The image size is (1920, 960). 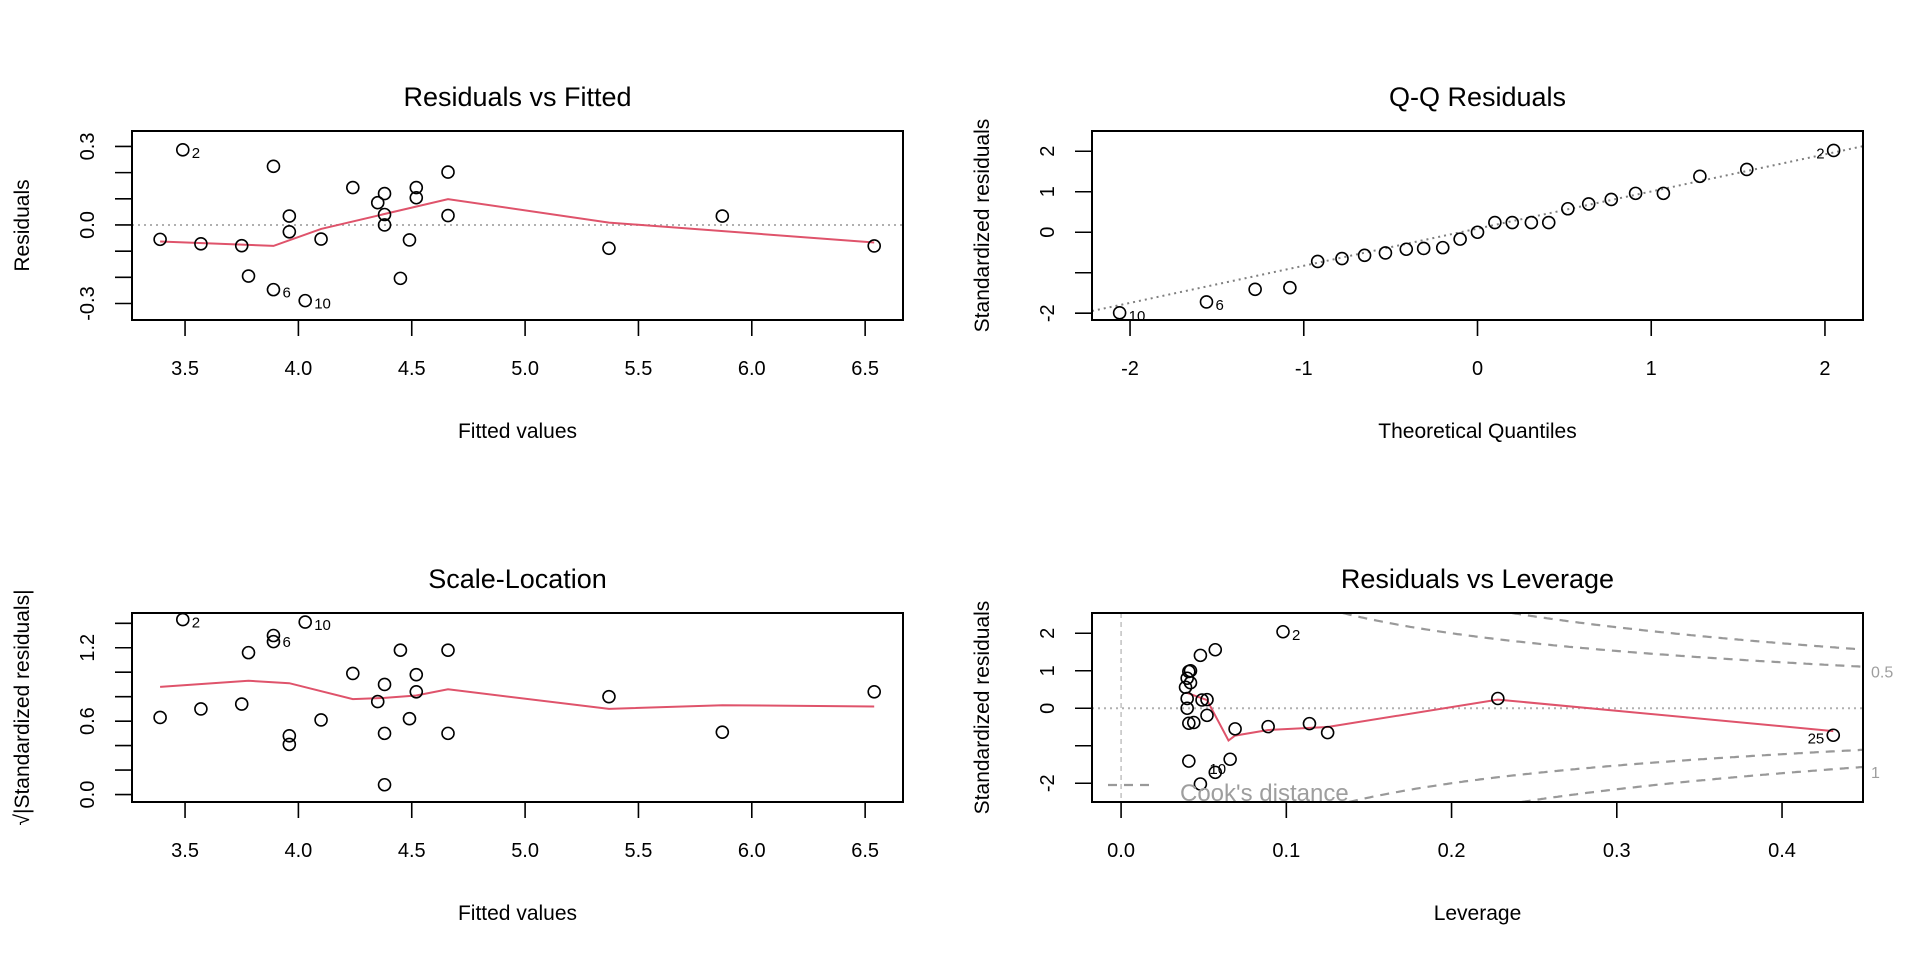 What do you see at coordinates (104, 227) in the screenshot?
I see `y-axis: -0.3 0.0 0.3` at bounding box center [104, 227].